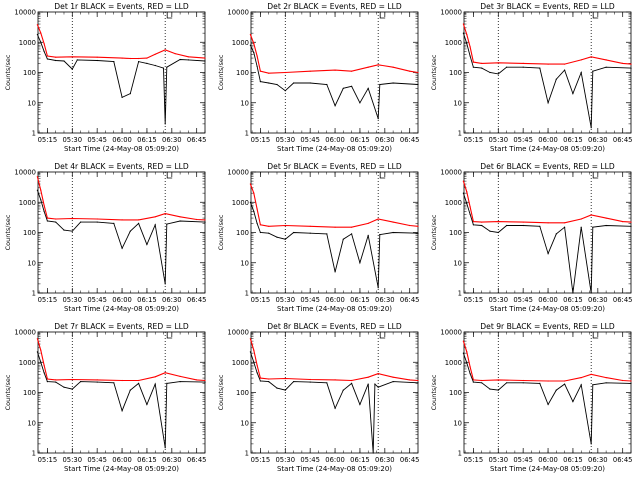 The width and height of the screenshot is (640, 484). I want to click on chart-title: Det 7r BLACK = Events, RED = LLD, so click(121, 326).